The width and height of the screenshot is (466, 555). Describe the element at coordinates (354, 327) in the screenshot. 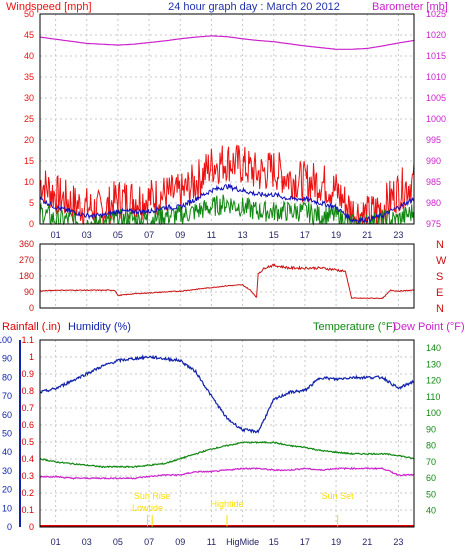

I see `temperature-axis-title: Temperature (°F)` at that location.